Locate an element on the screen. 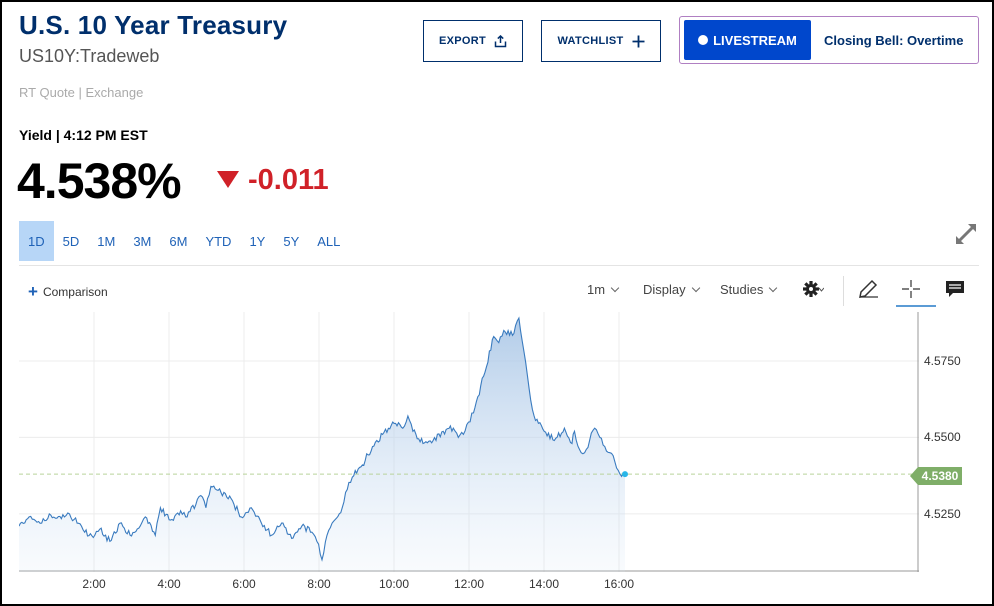 Image resolution: width=994 pixels, height=606 pixels. studies-menu: Studies is located at coordinates (749, 289).